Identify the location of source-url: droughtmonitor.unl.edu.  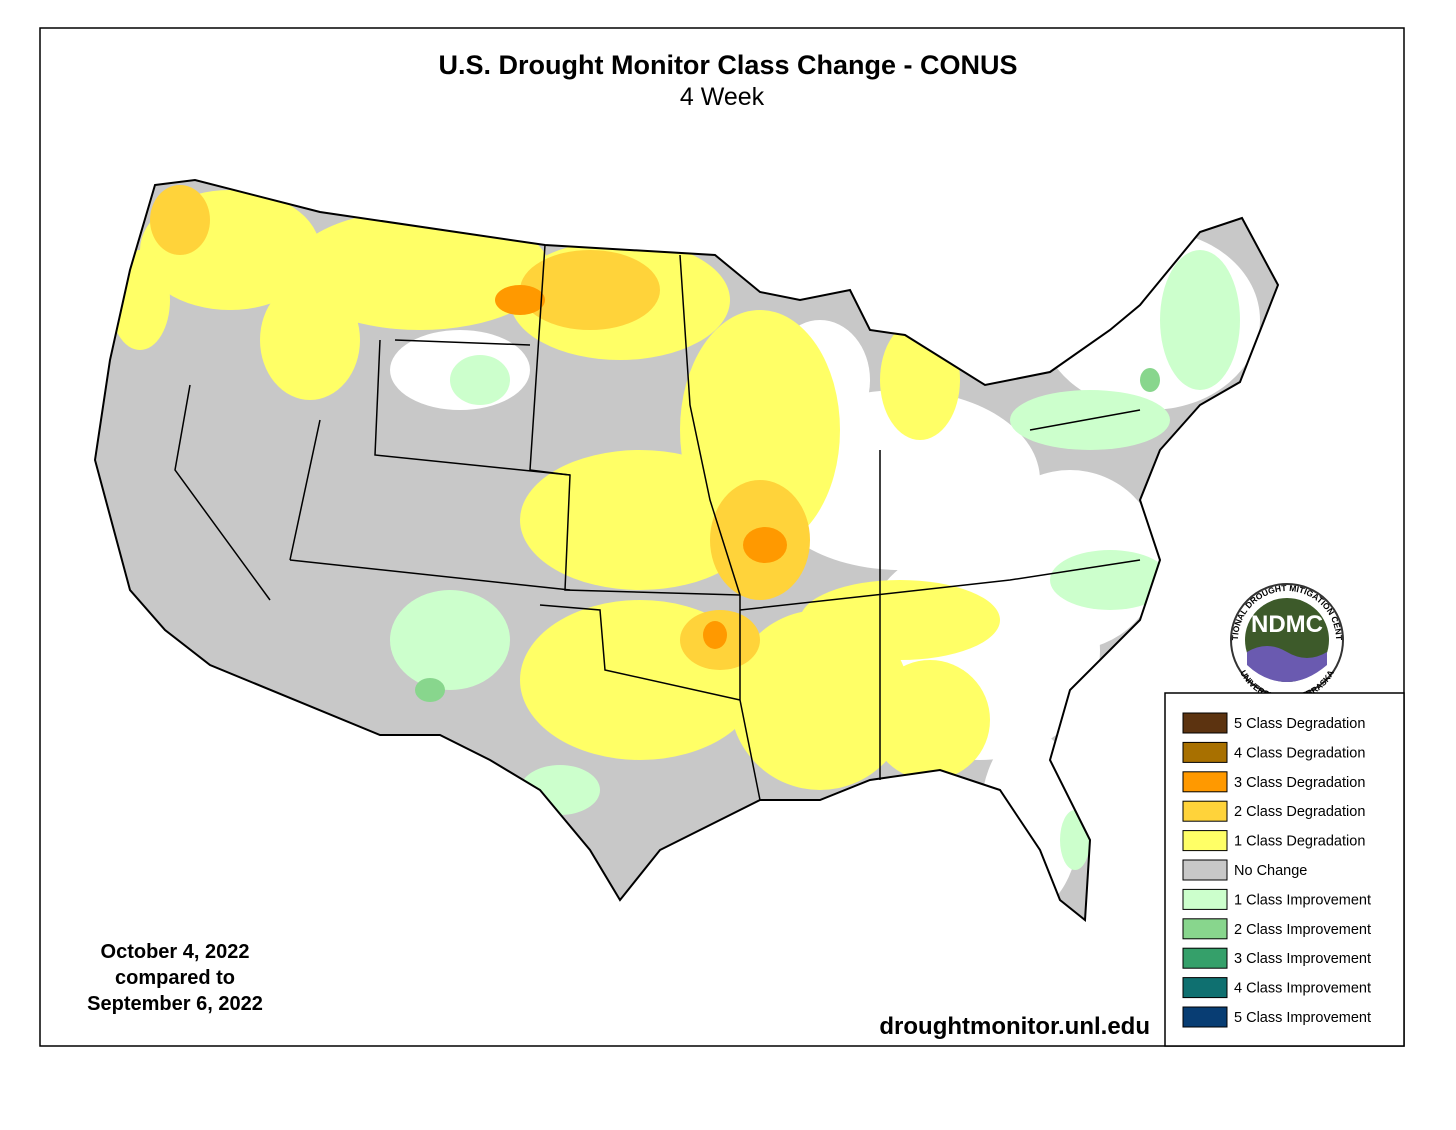
(1014, 1026).